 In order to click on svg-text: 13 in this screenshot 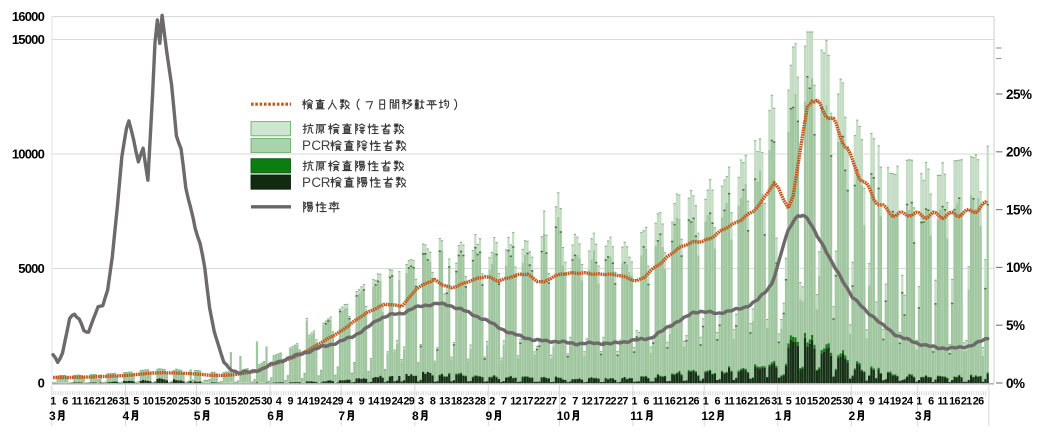, I will do `click(444, 402)`.